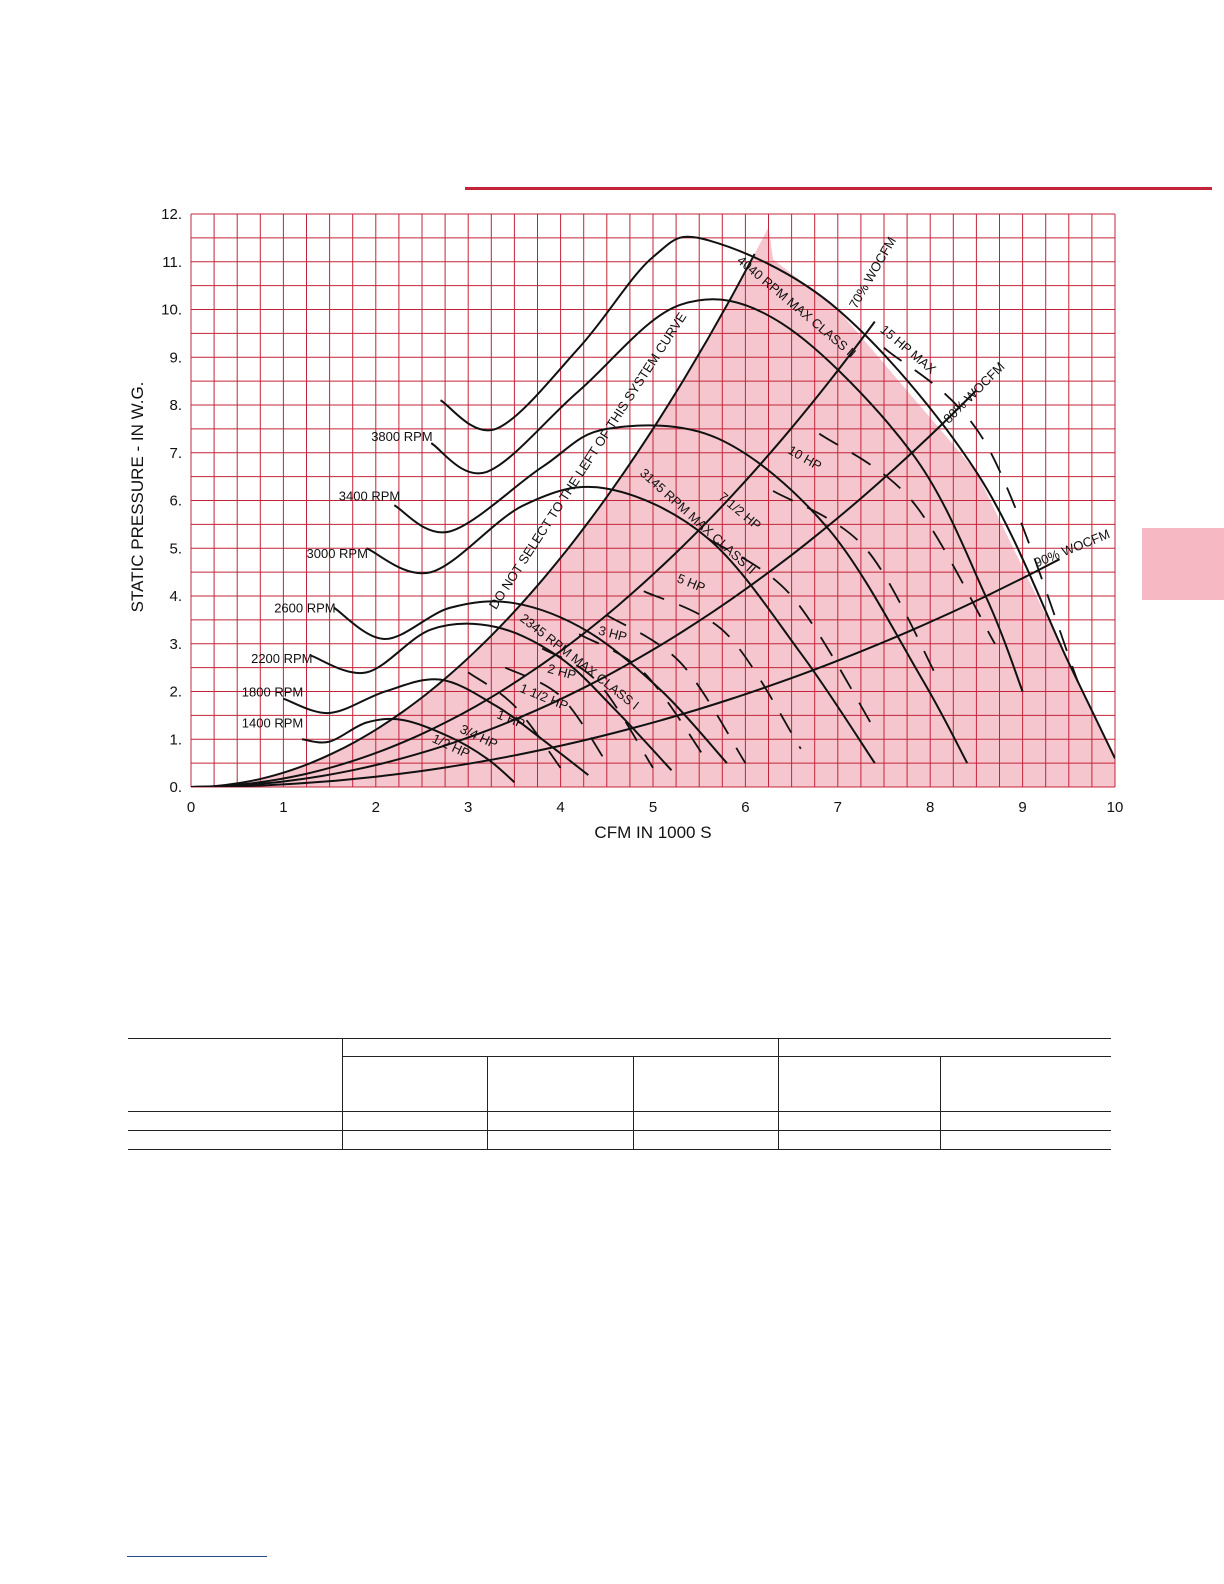  What do you see at coordinates (175, 357) in the screenshot?
I see `y-tick-label: 9.` at bounding box center [175, 357].